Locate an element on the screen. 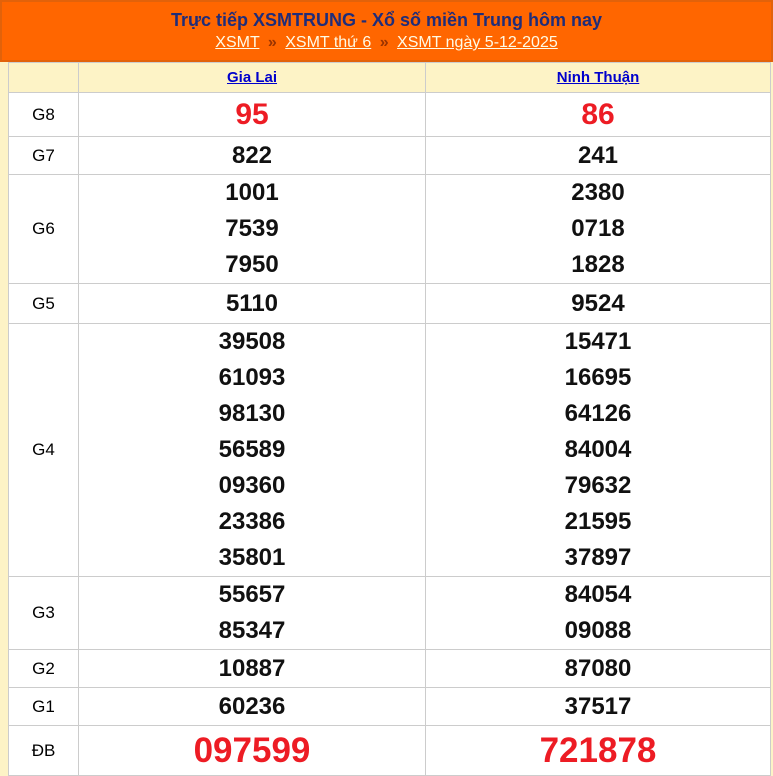  prize-row-g6: G6 1001 7539 7950 2380 0718 1828 is located at coordinates (389, 229).